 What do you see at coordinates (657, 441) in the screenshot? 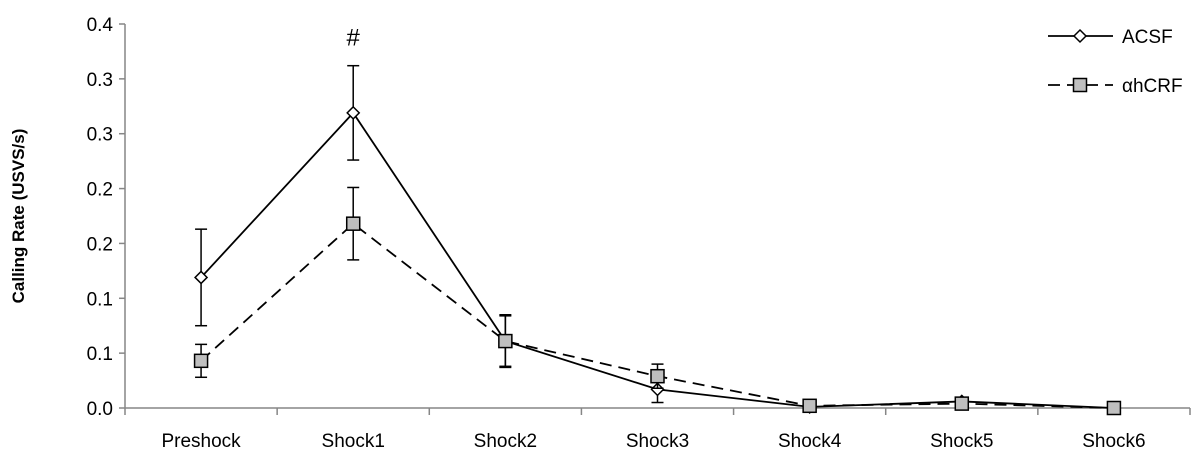
I see `x-tick-label: Shock3` at bounding box center [657, 441].